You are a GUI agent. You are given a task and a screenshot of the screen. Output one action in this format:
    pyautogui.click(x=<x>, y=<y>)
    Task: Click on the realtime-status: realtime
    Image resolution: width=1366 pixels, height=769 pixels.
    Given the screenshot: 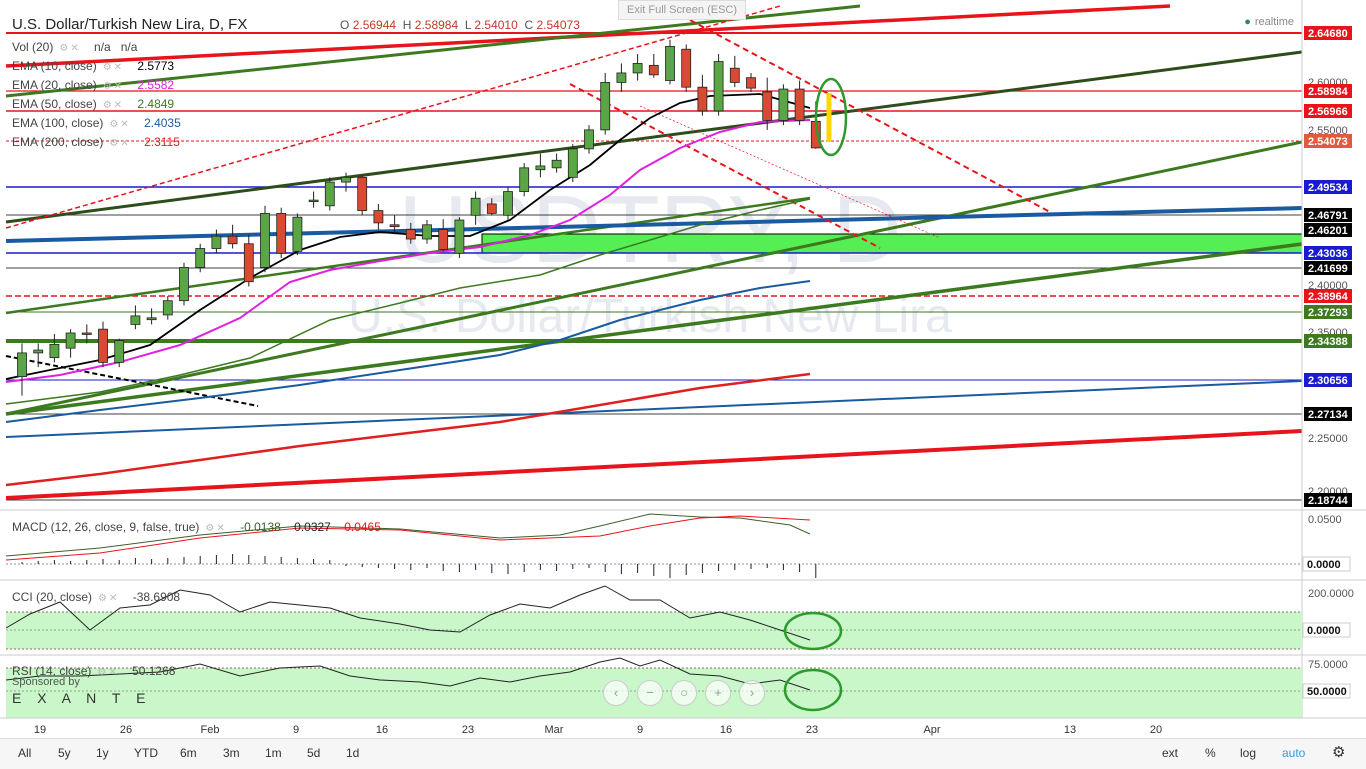 What is the action you would take?
    pyautogui.click(x=1269, y=22)
    